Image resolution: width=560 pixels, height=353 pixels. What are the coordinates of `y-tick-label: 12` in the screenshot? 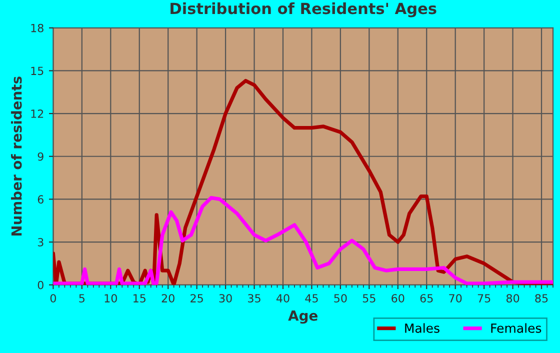 It's located at (37, 114).